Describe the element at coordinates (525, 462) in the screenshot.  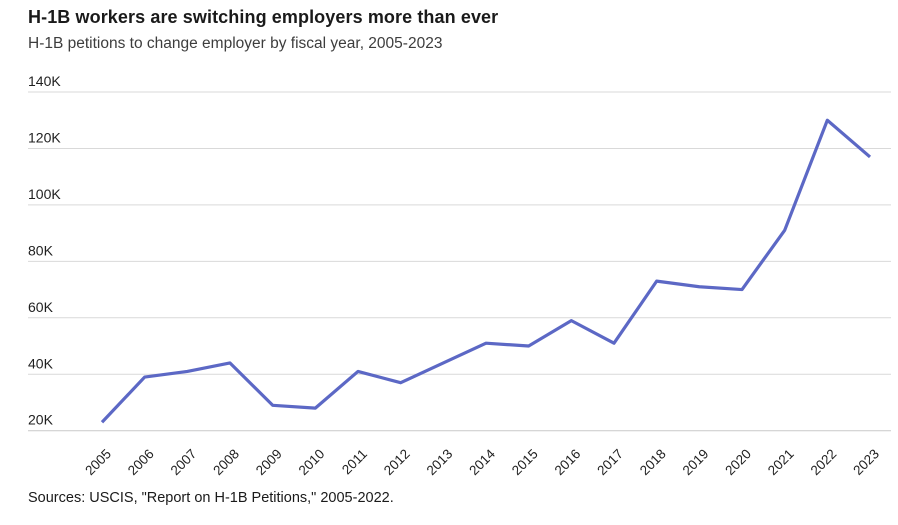
I see `x-tick-label: 2015` at that location.